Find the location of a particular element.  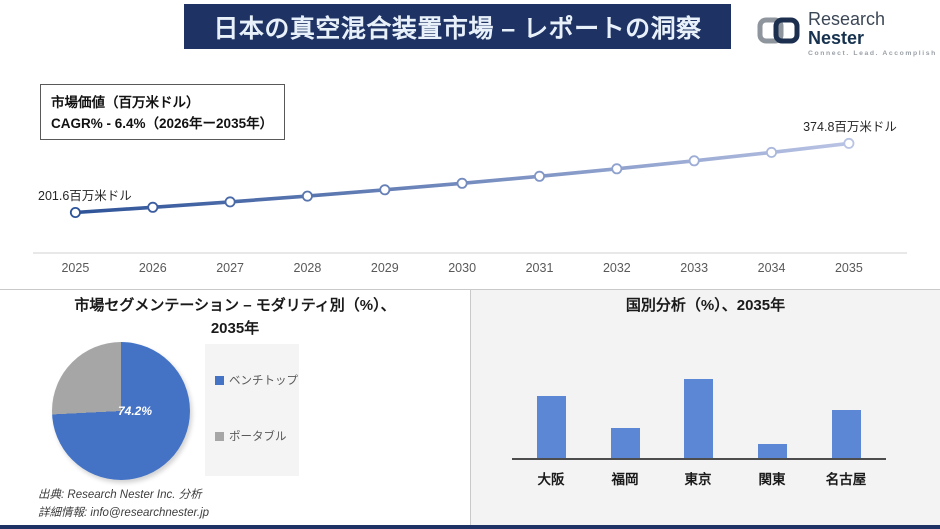

end-value-label: 374.8百万米ドル is located at coordinates (850, 127).